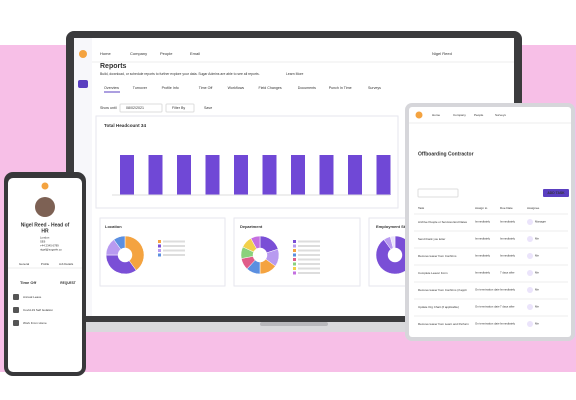 This screenshot has height=400, width=576. What do you see at coordinates (45, 275) in the screenshot?
I see `phone-screen` at bounding box center [45, 275].